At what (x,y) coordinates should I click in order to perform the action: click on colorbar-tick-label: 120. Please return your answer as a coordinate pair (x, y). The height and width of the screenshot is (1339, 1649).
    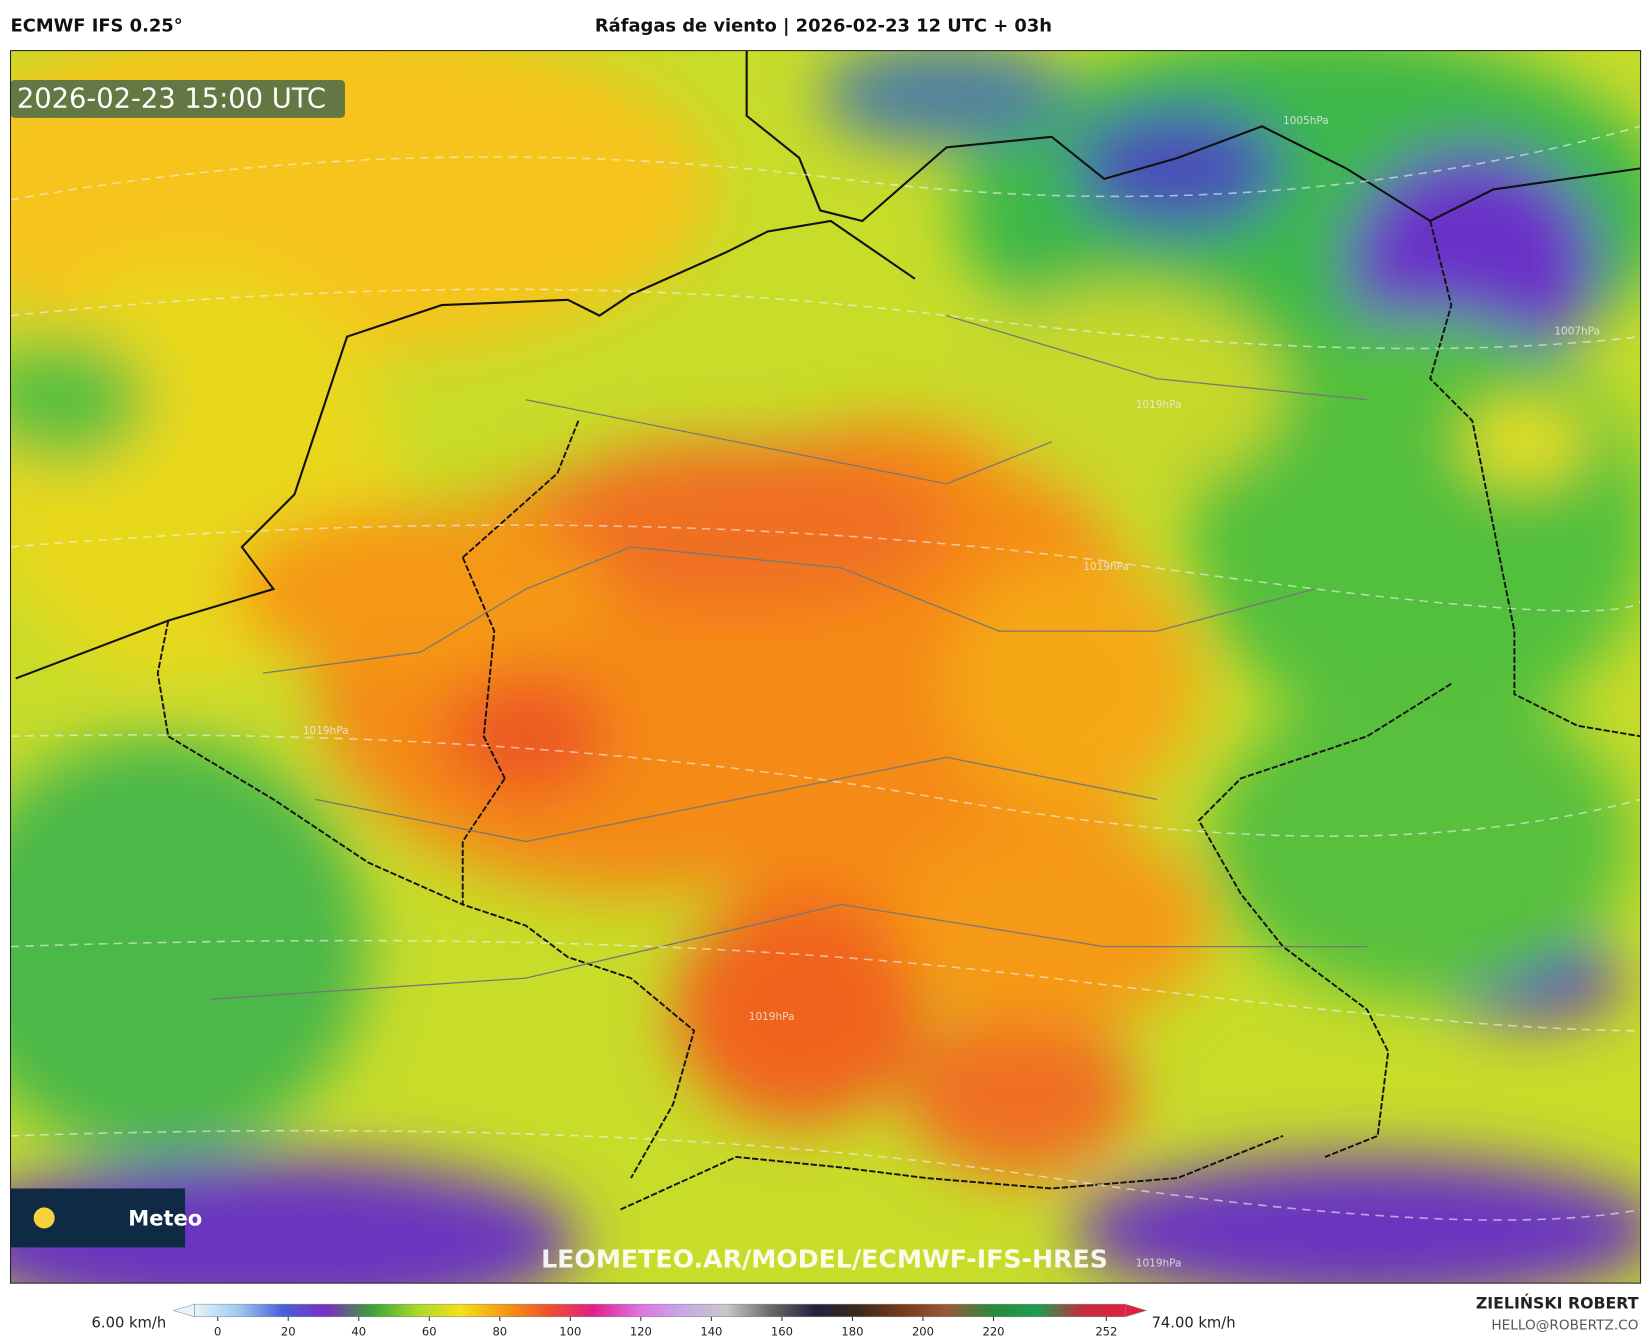
    Looking at the image, I should click on (641, 1332).